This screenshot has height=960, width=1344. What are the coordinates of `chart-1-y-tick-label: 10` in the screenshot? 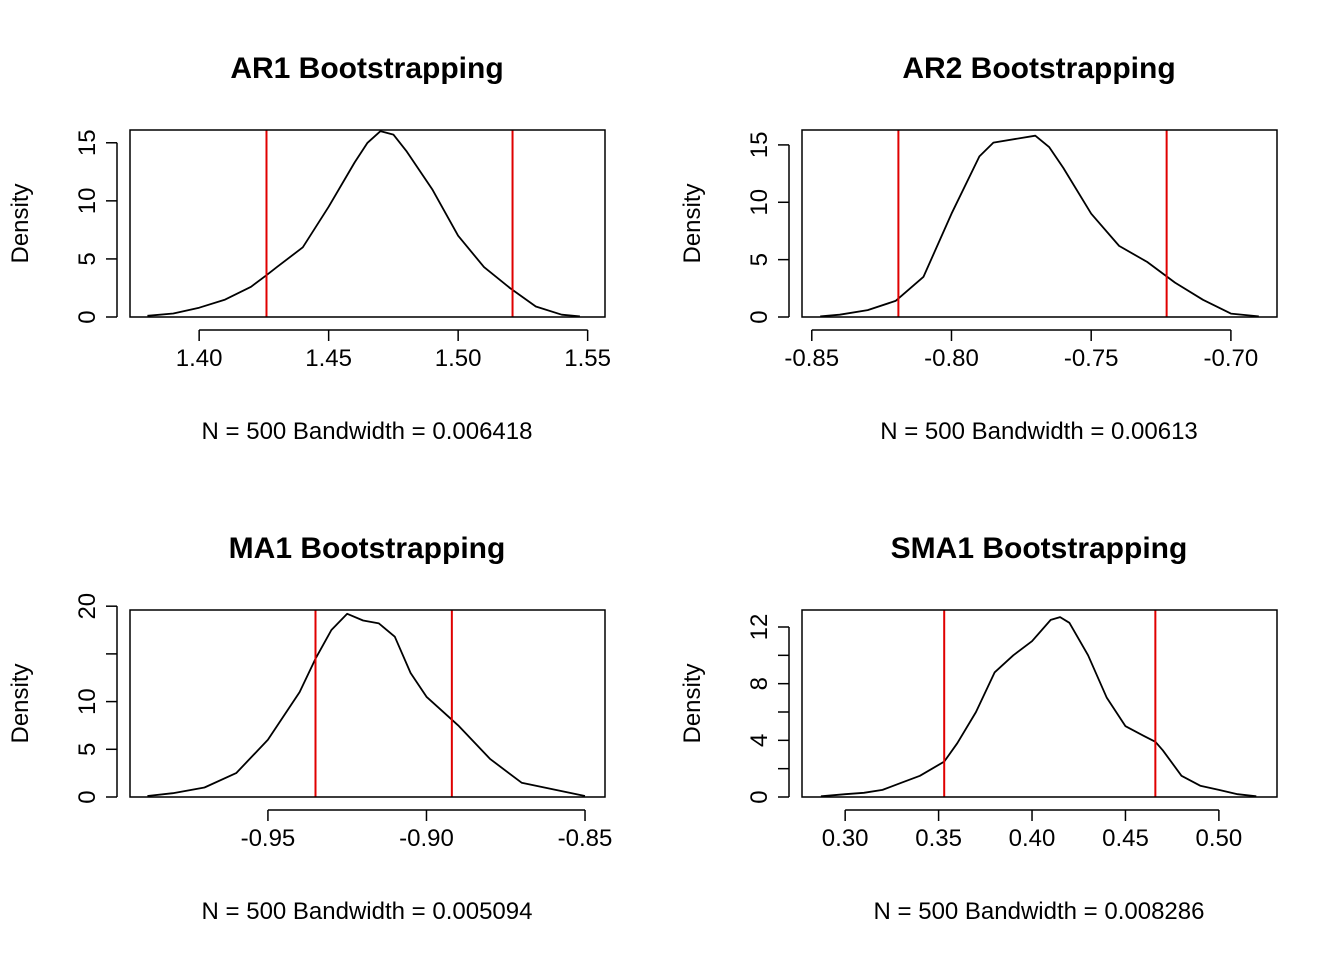 It's located at (759, 202).